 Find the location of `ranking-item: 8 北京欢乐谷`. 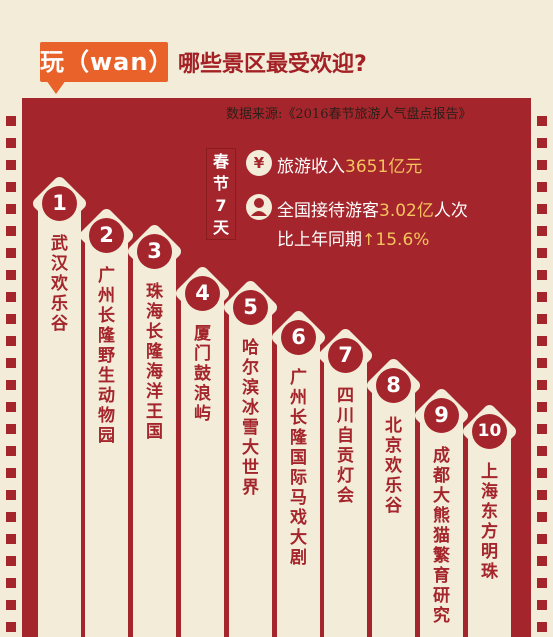

ranking-item: 8 北京欢乐谷 is located at coordinates (393, 496).